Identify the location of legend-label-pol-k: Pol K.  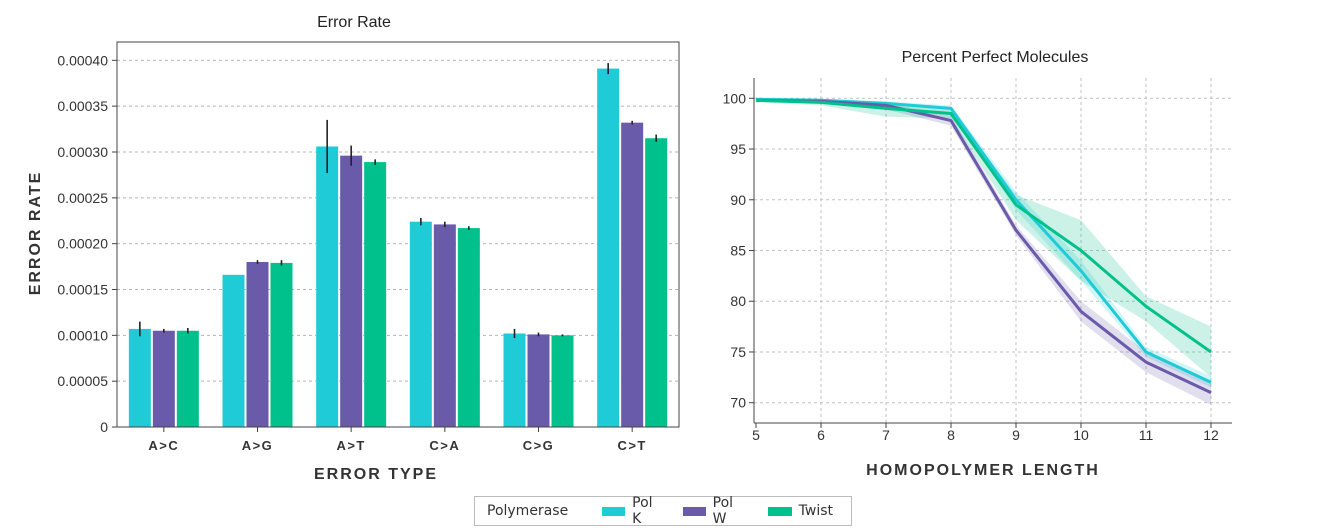
(642, 511).